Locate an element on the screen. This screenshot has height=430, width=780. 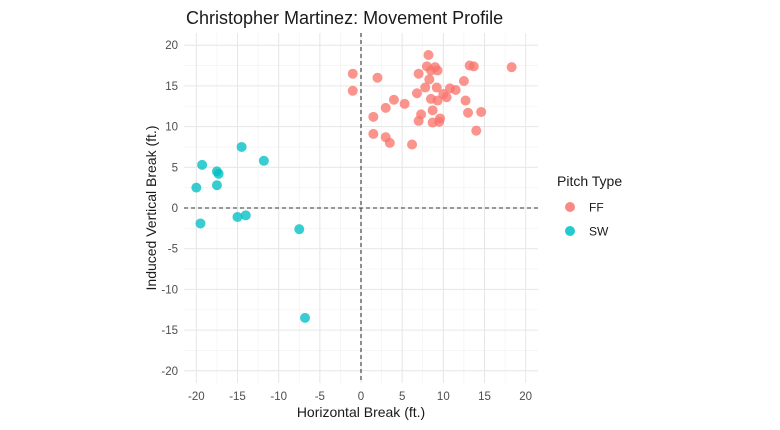
x-tick-label: -20 is located at coordinates (196, 397).